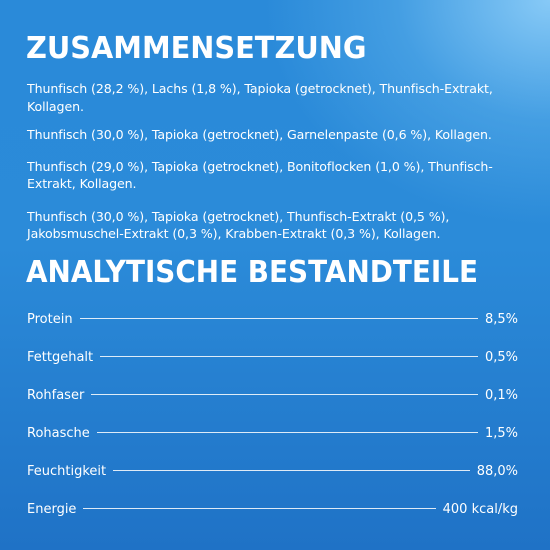 This screenshot has height=550, width=550. I want to click on analytic-value: 8,5%, so click(501, 319).